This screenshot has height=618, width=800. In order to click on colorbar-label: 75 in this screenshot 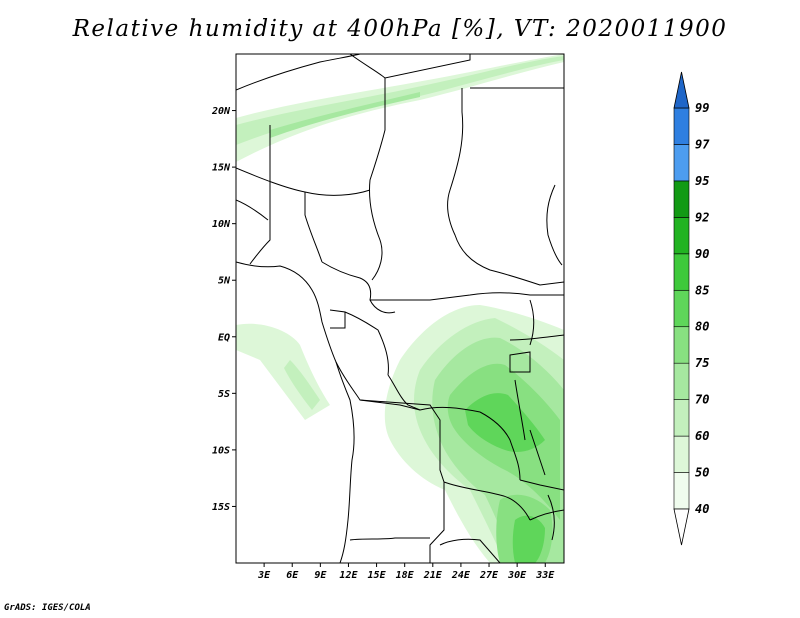, I will do `click(702, 363)`.